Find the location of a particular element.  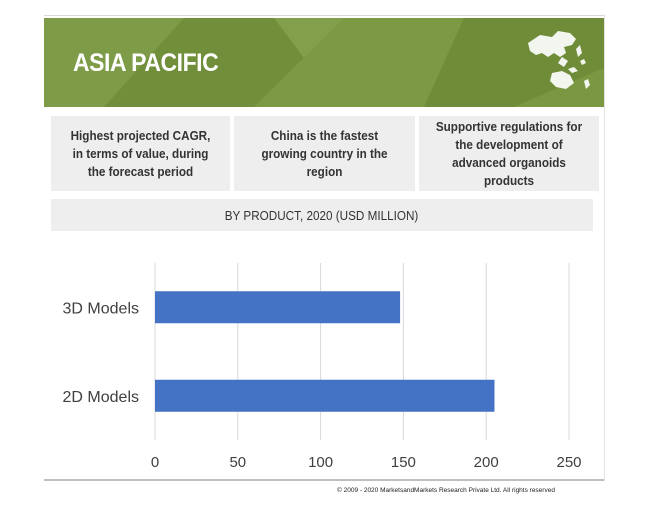

x-tick-label: 100 is located at coordinates (320, 462).